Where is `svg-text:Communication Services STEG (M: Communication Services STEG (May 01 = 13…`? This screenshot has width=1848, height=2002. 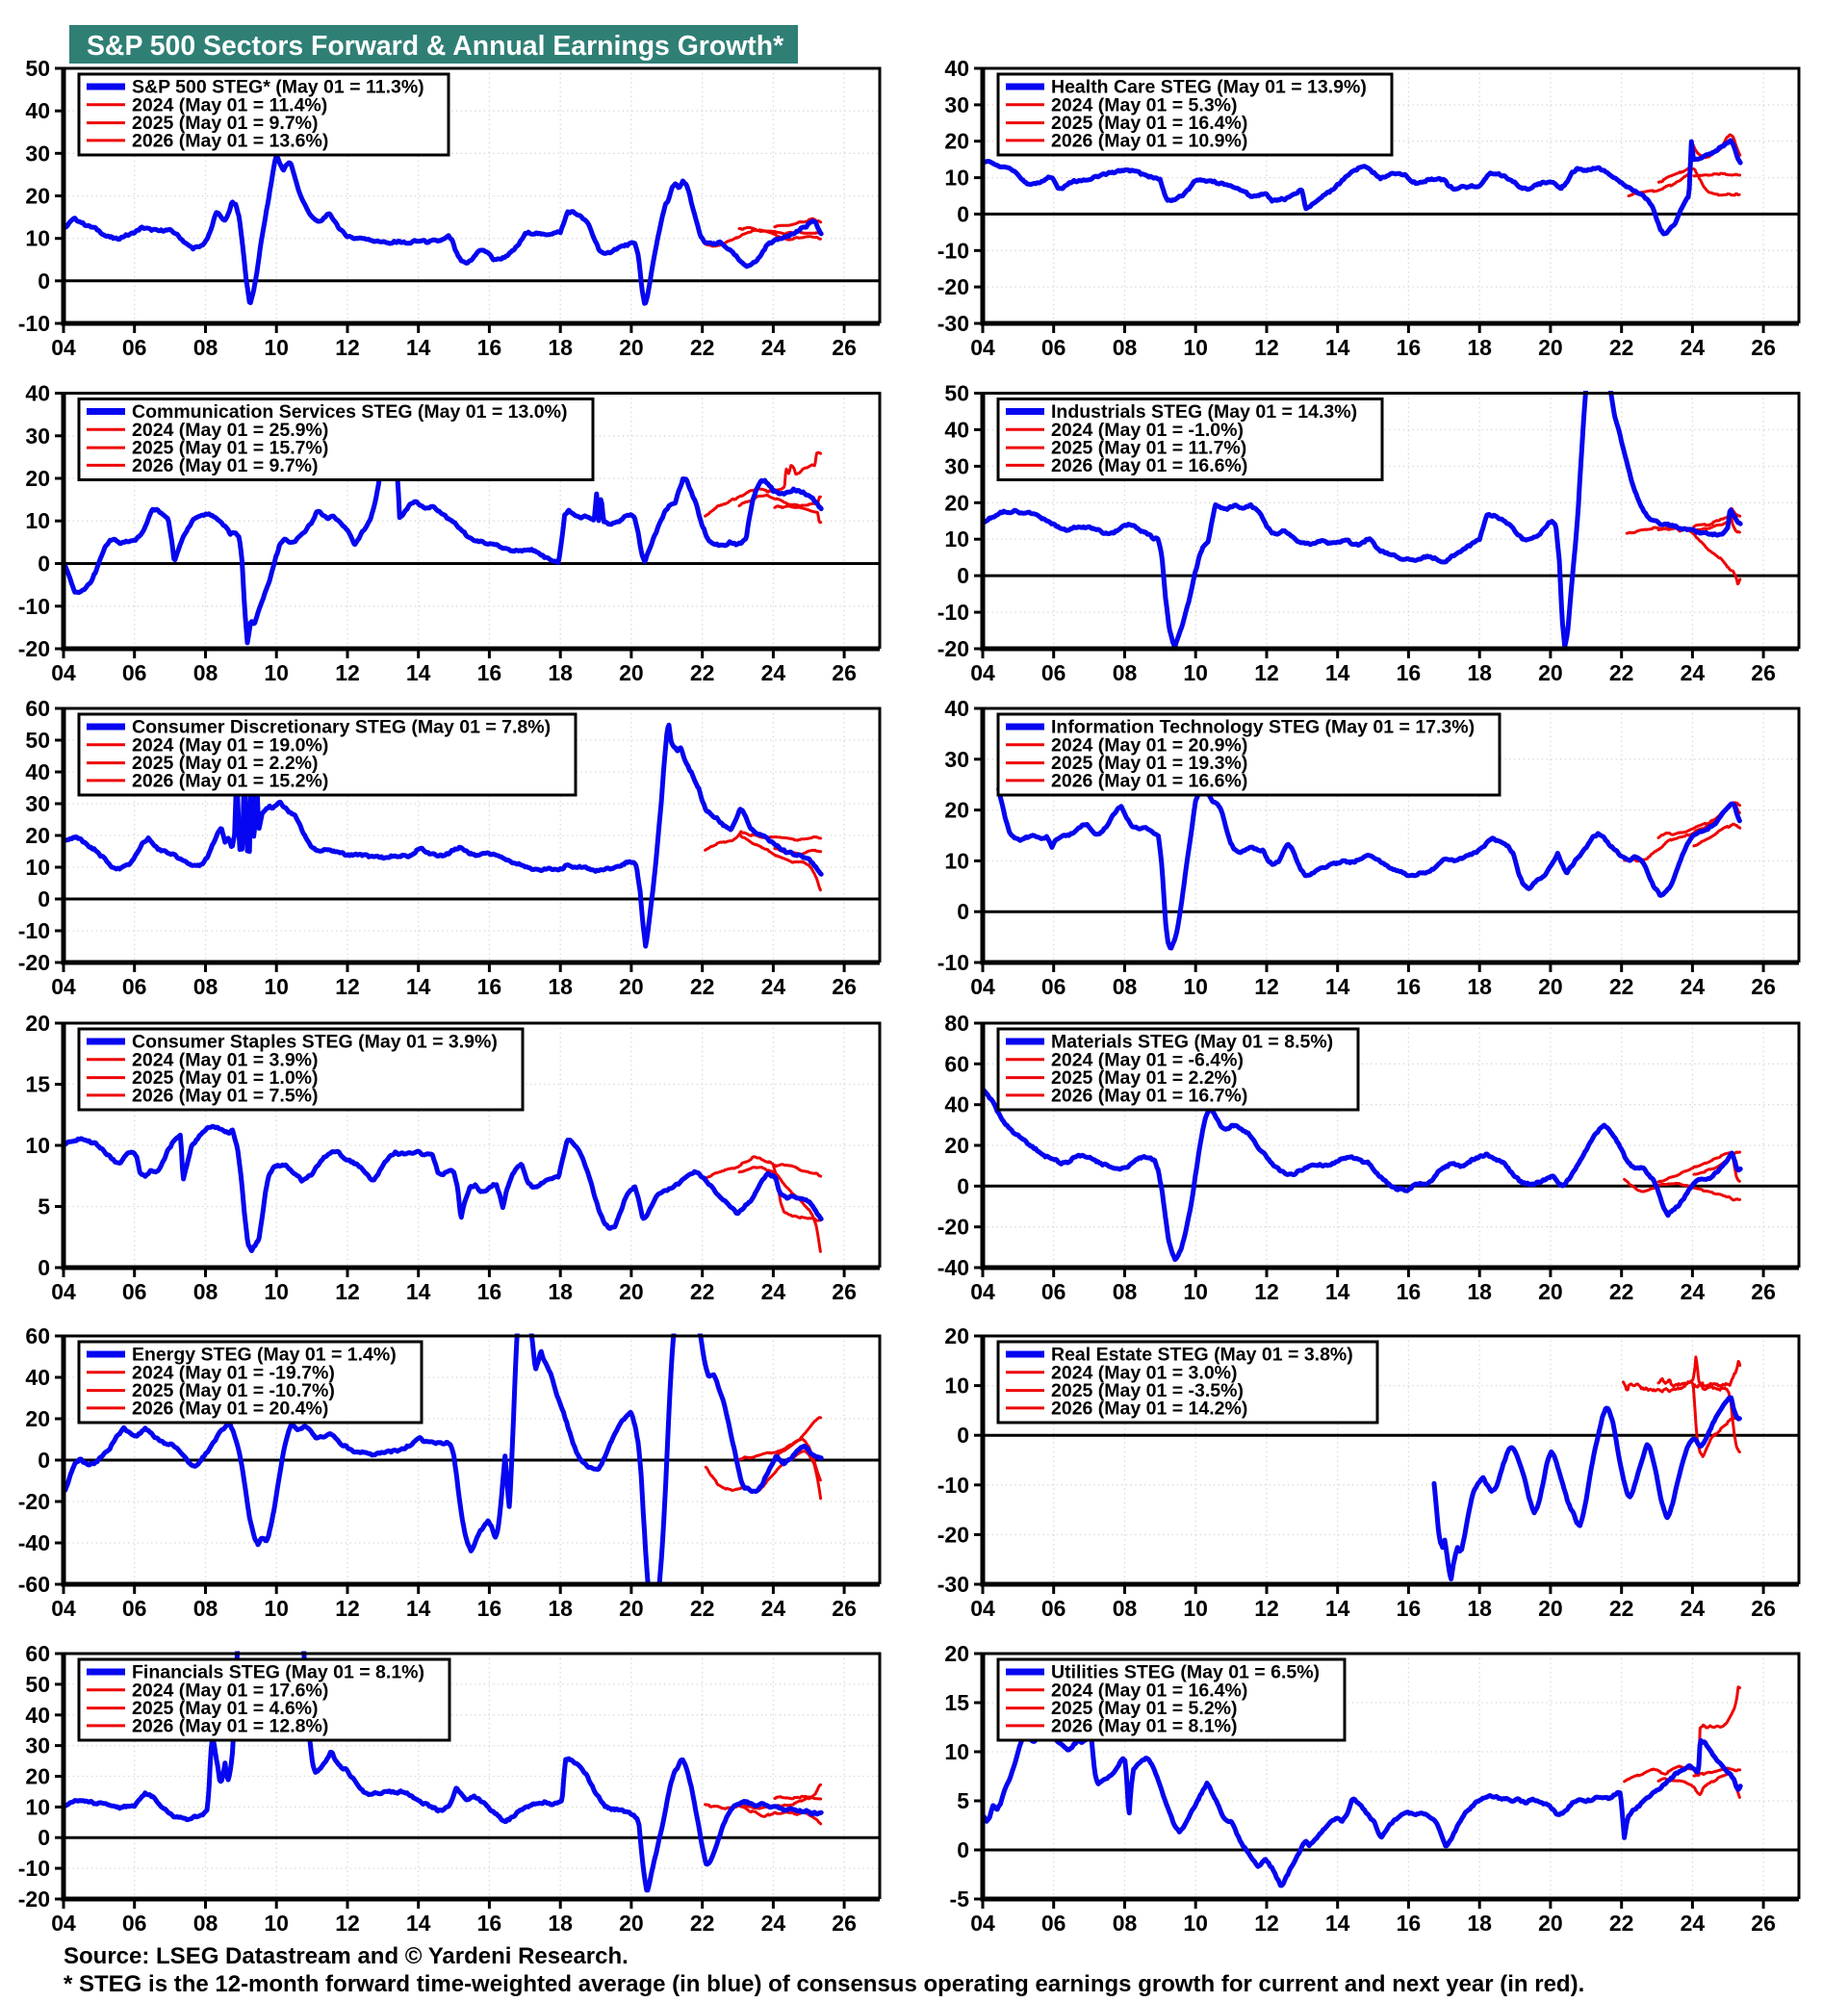
svg-text:Communication Services STEG (M: Communication Services STEG (May 01 = 13… is located at coordinates (349, 412).